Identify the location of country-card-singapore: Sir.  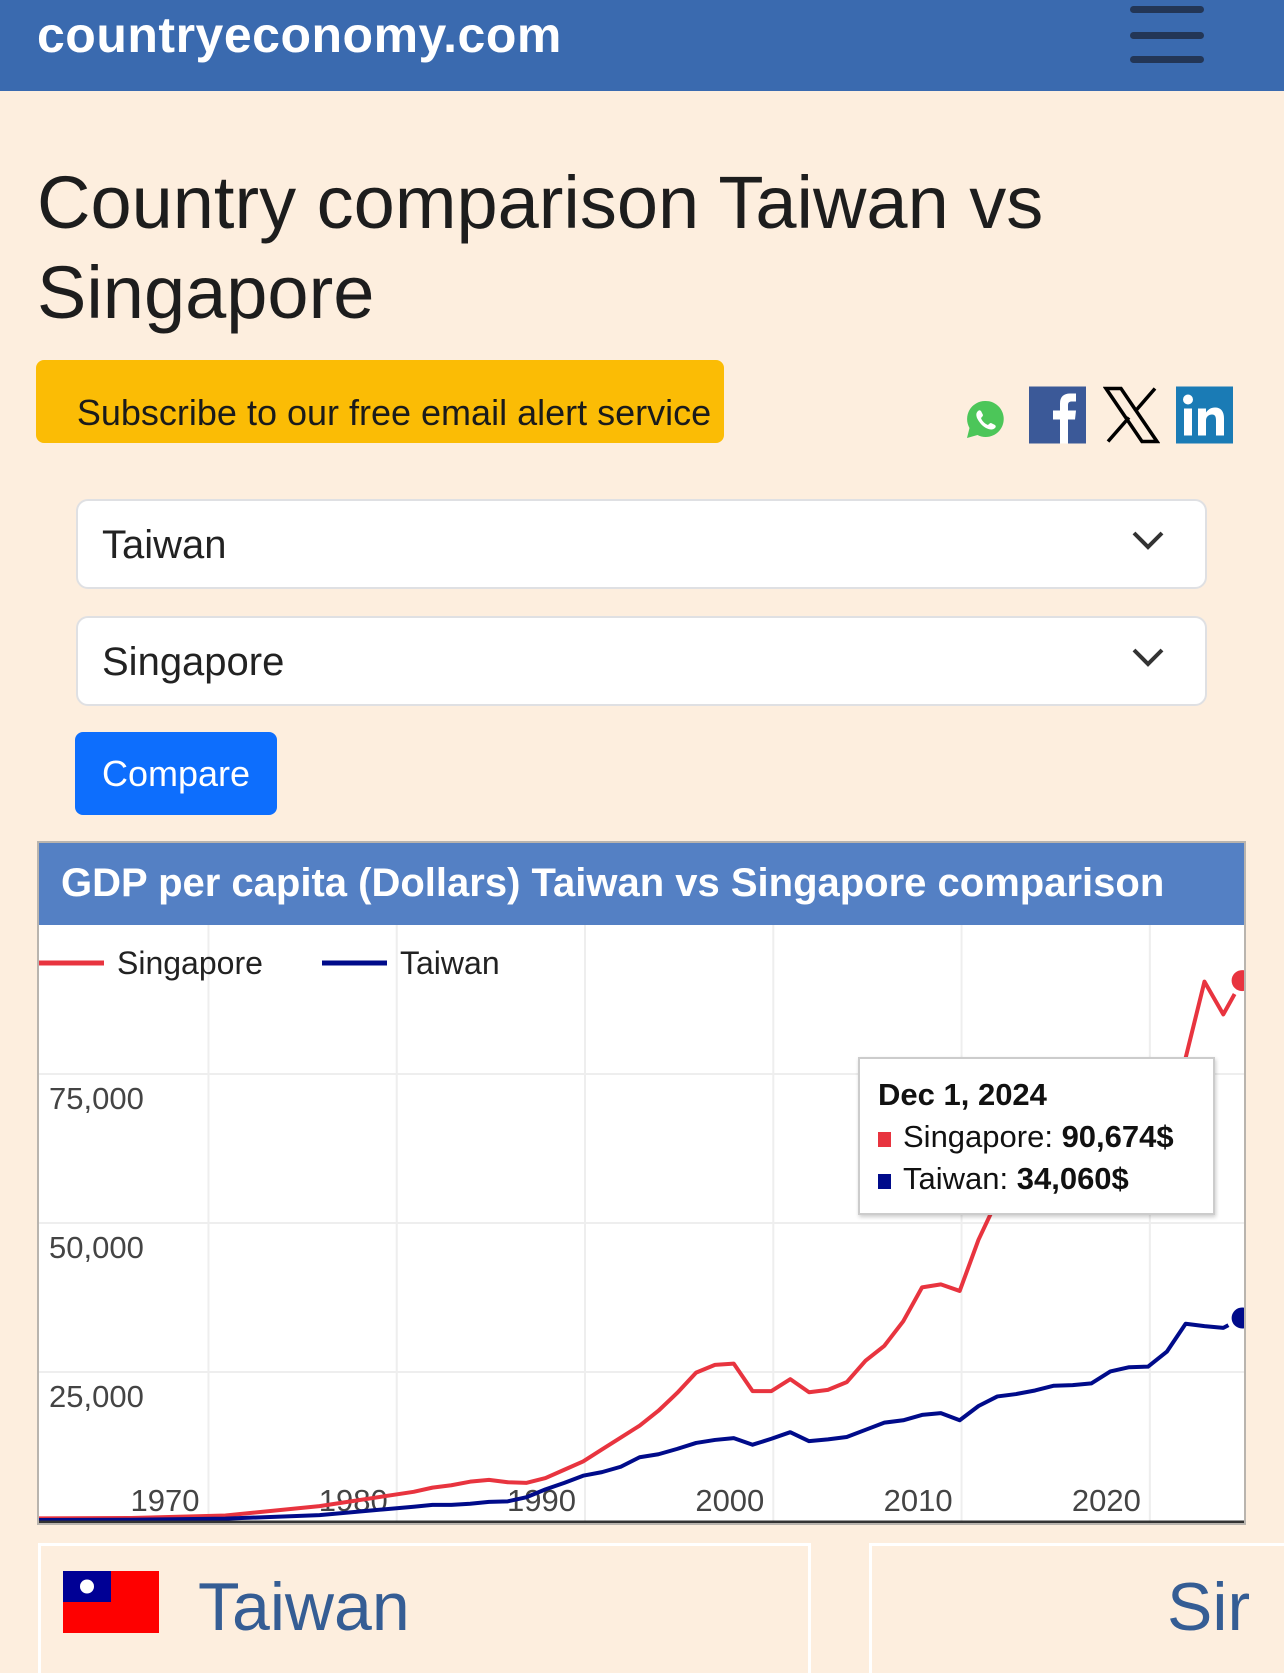
(1076, 1608).